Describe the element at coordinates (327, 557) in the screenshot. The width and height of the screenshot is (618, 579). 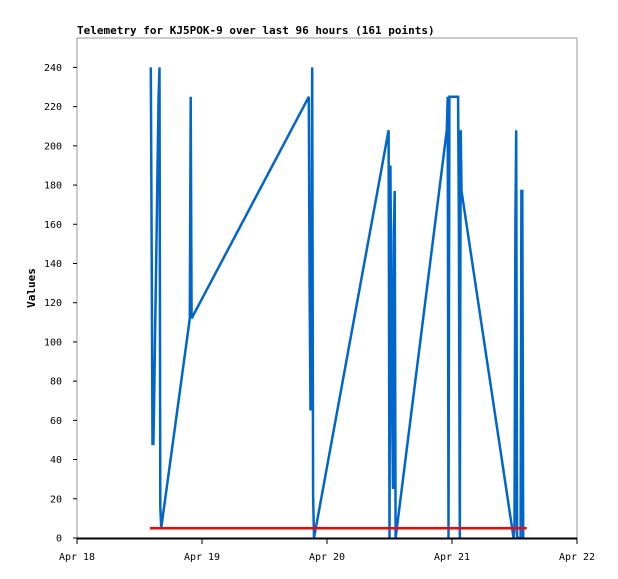
I see `x-tick-label: Apr 20` at that location.